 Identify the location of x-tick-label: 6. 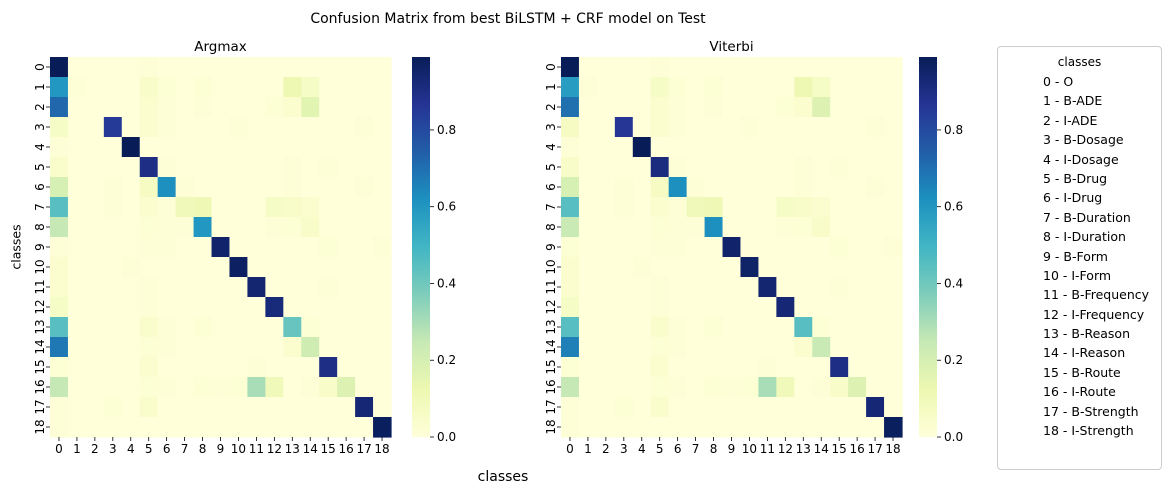
(167, 449).